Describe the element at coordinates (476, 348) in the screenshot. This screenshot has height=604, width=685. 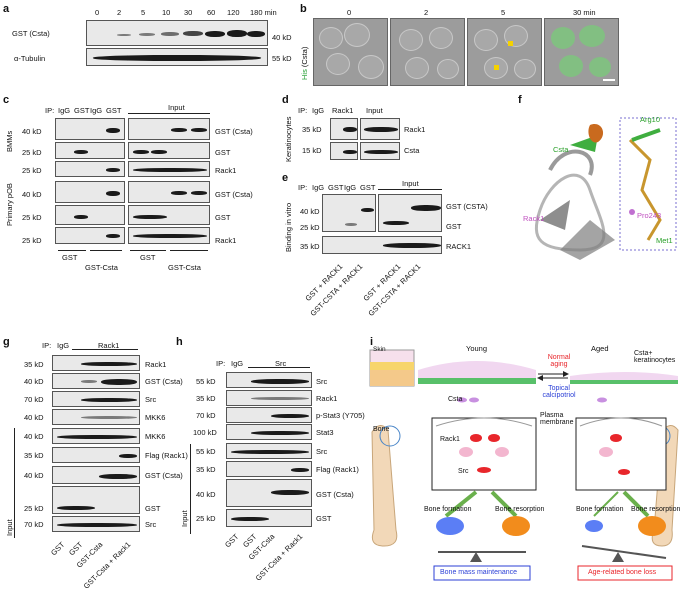
I see `young-label: Young` at that location.